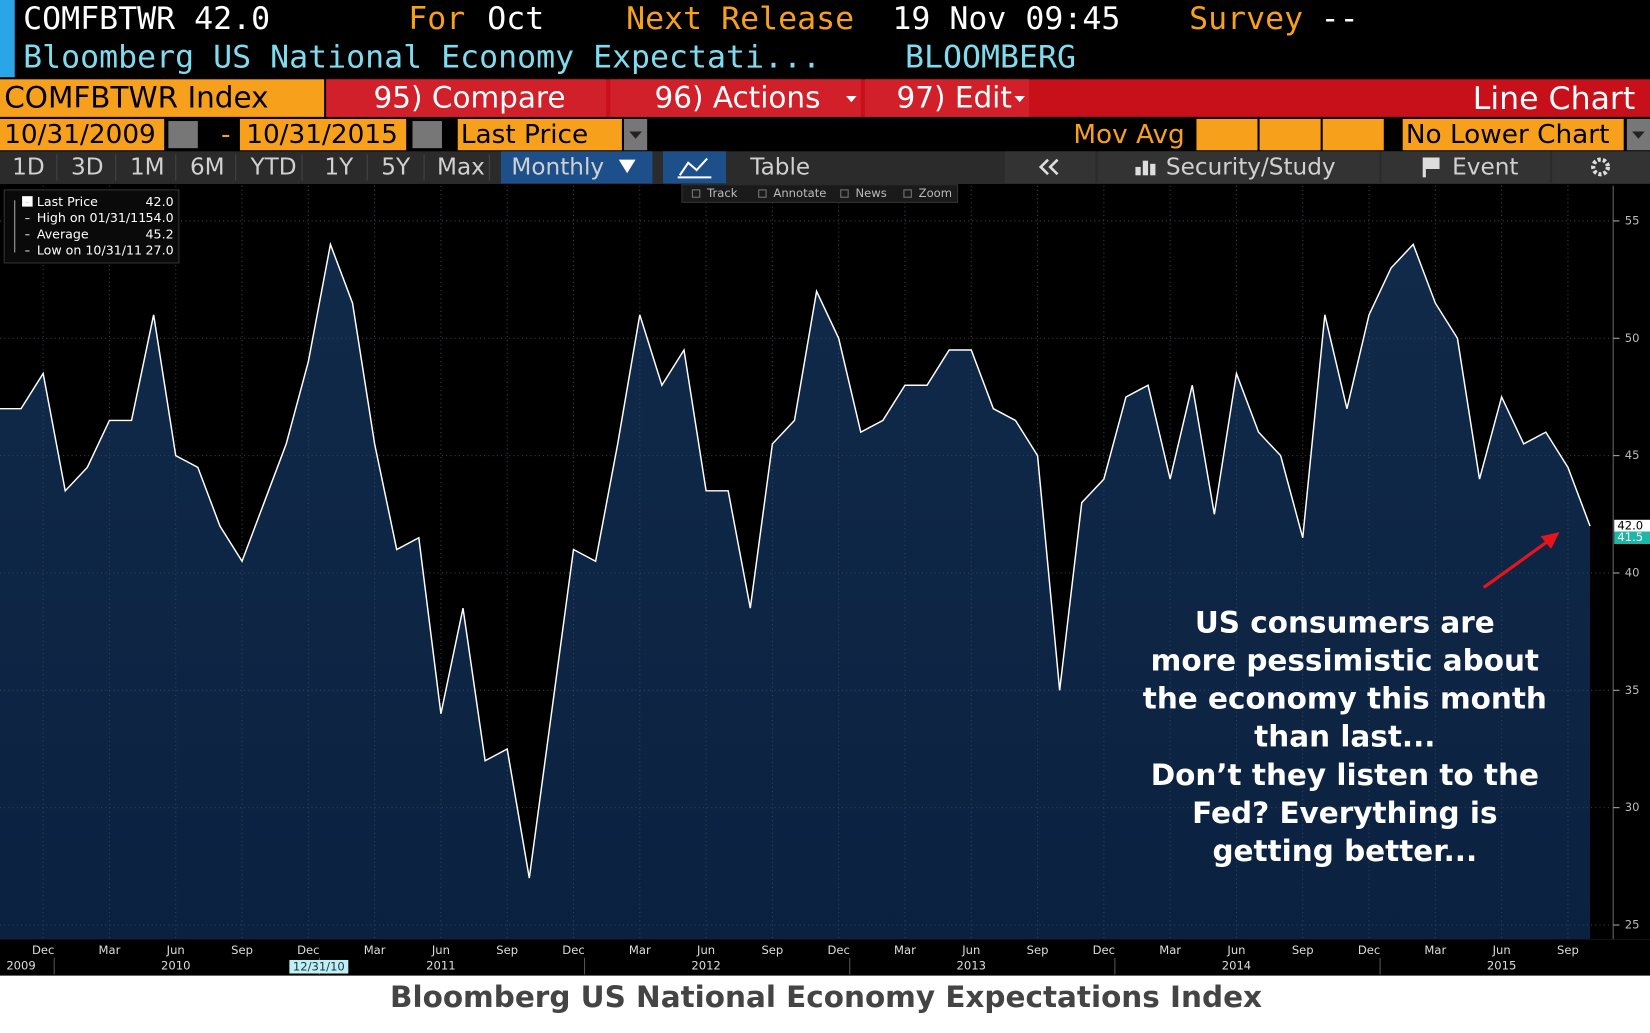 The width and height of the screenshot is (1650, 1033). I want to click on actions-button, so click(735, 98).